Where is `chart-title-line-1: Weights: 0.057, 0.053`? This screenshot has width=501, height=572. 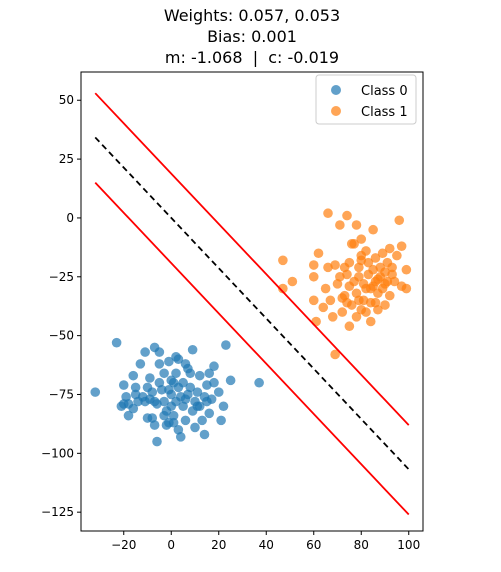
chart-title-line-1: Weights: 0.057, 0.053 is located at coordinates (252, 15).